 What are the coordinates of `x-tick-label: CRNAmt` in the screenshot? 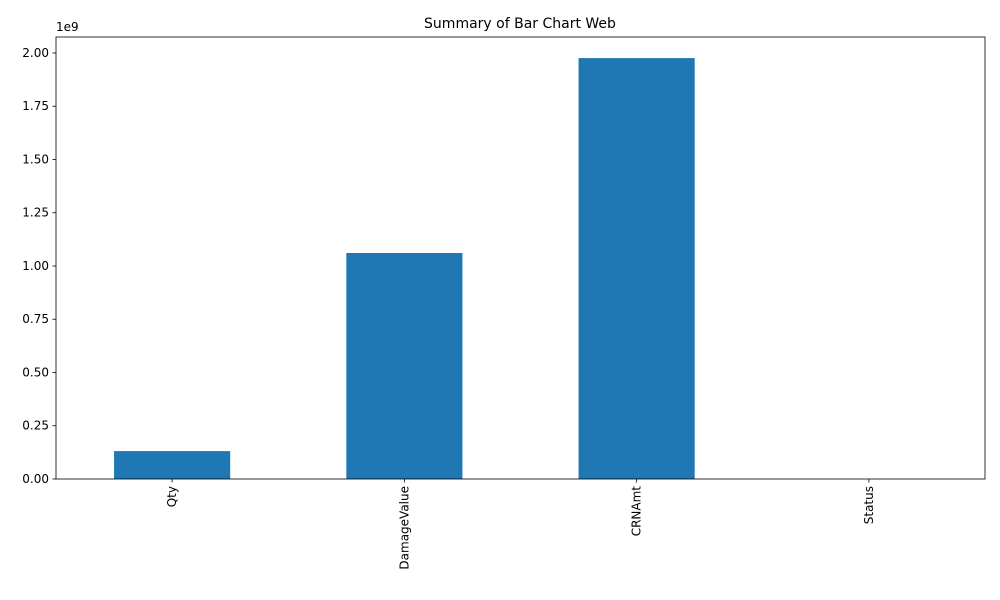 It's located at (637, 511).